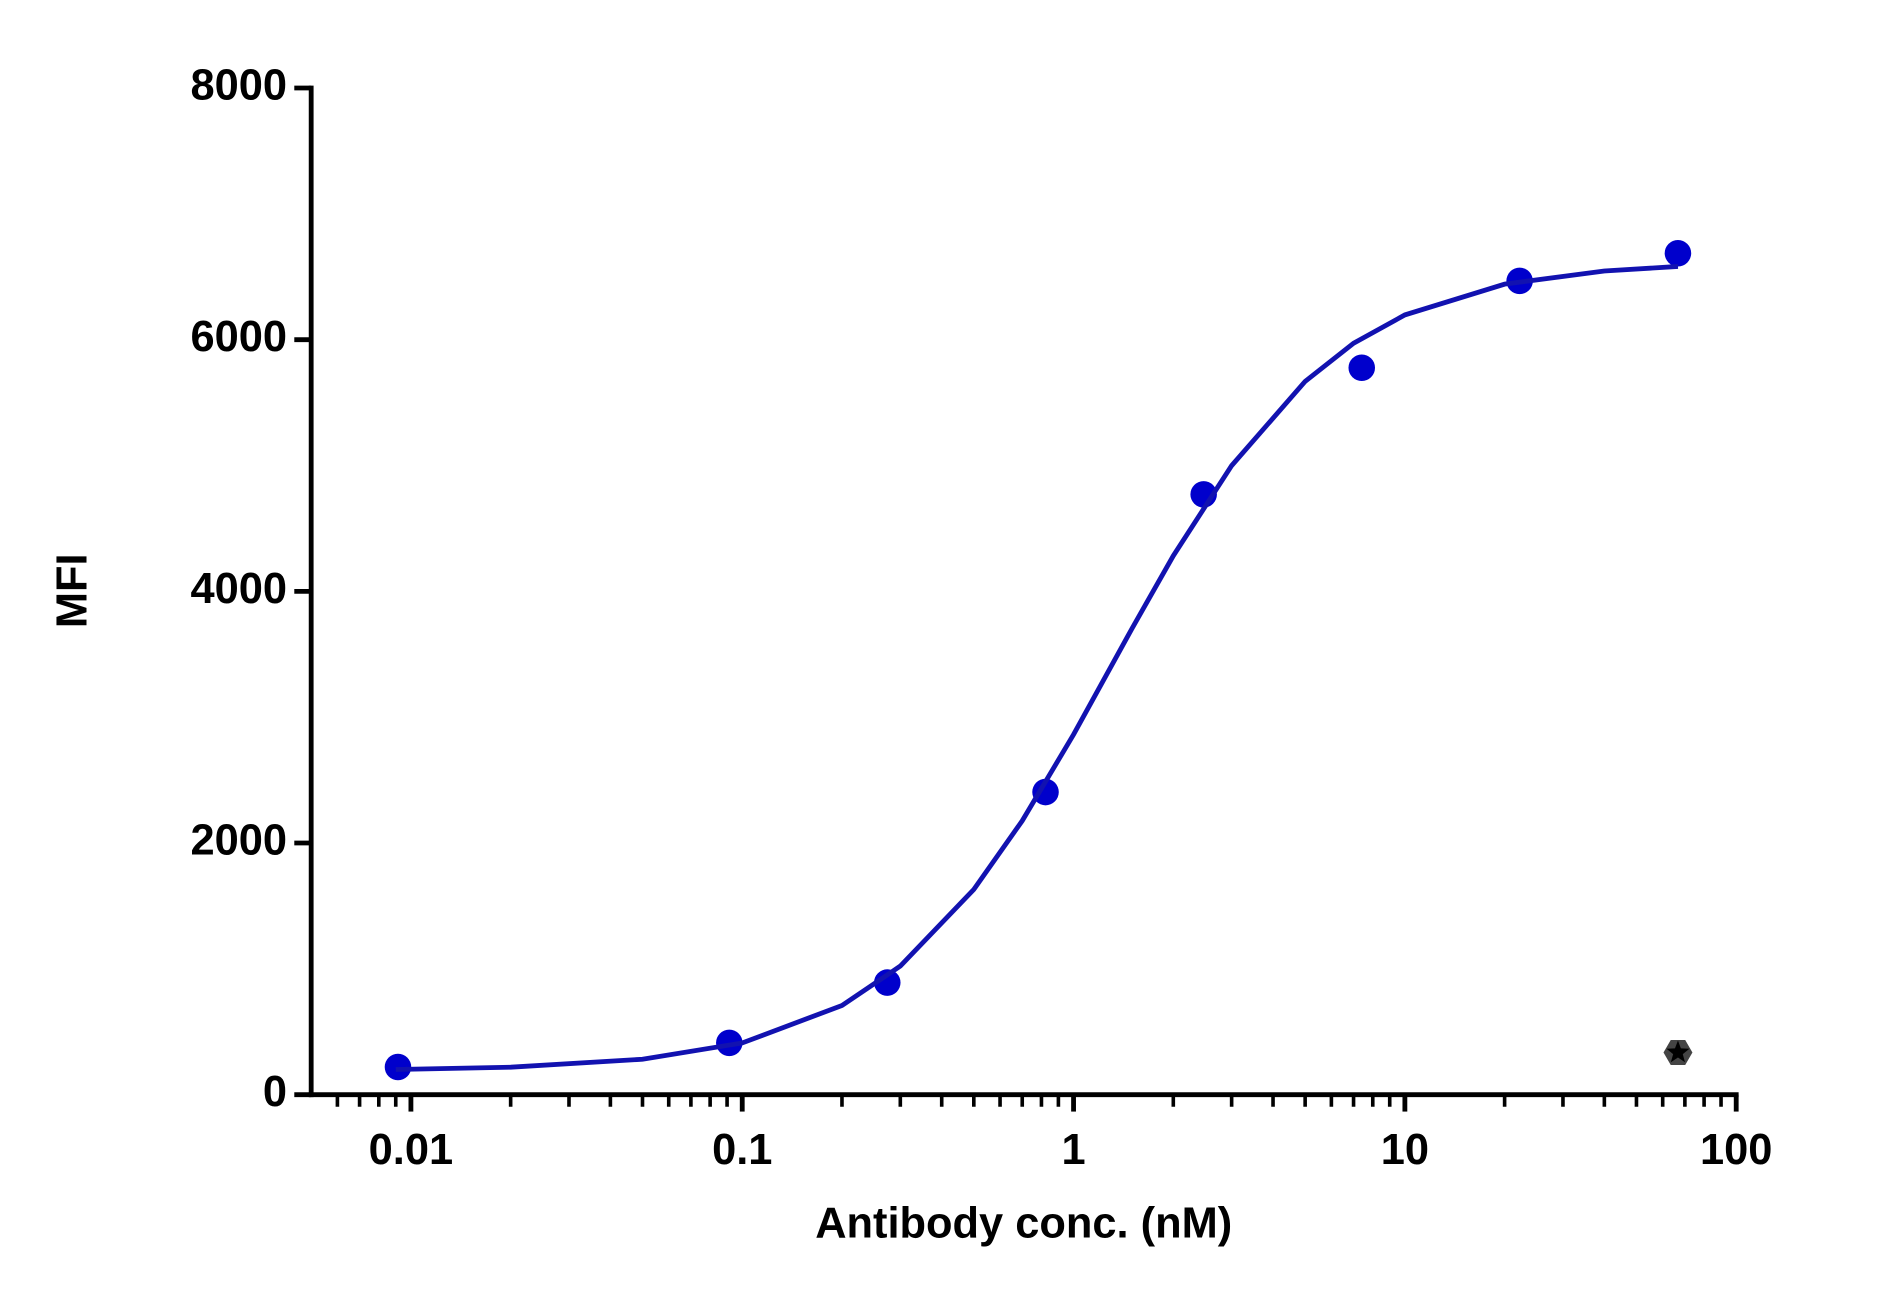 The height and width of the screenshot is (1290, 1881). What do you see at coordinates (1405, 1150) in the screenshot?
I see `x-tick-label: 10` at bounding box center [1405, 1150].